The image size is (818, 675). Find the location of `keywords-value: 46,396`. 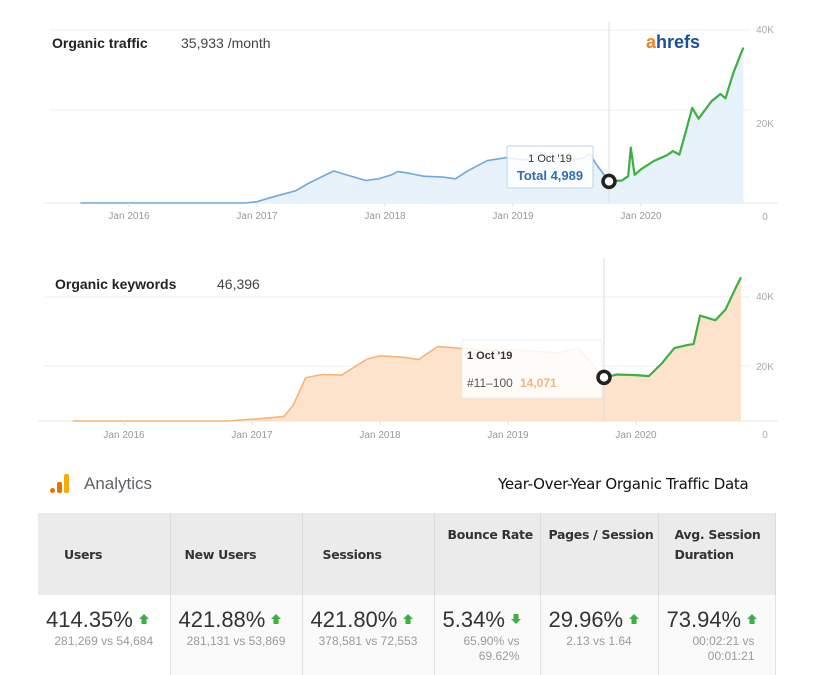

keywords-value: 46,396 is located at coordinates (238, 284).